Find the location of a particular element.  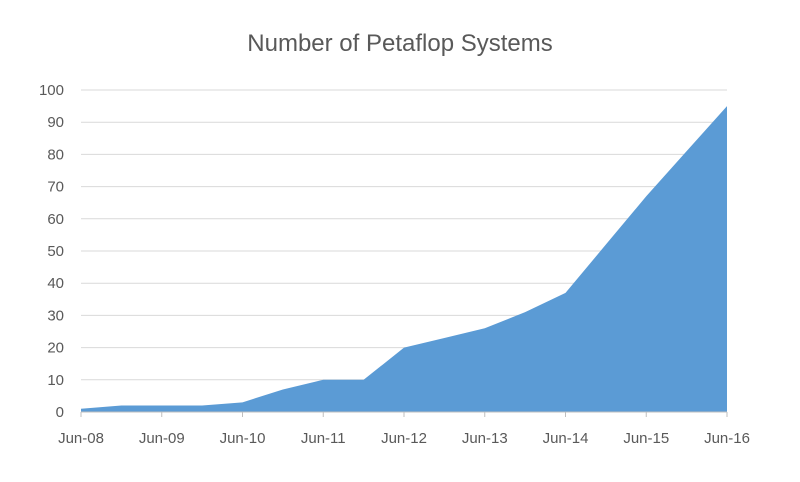

y-tick-label: 0 is located at coordinates (60, 412).